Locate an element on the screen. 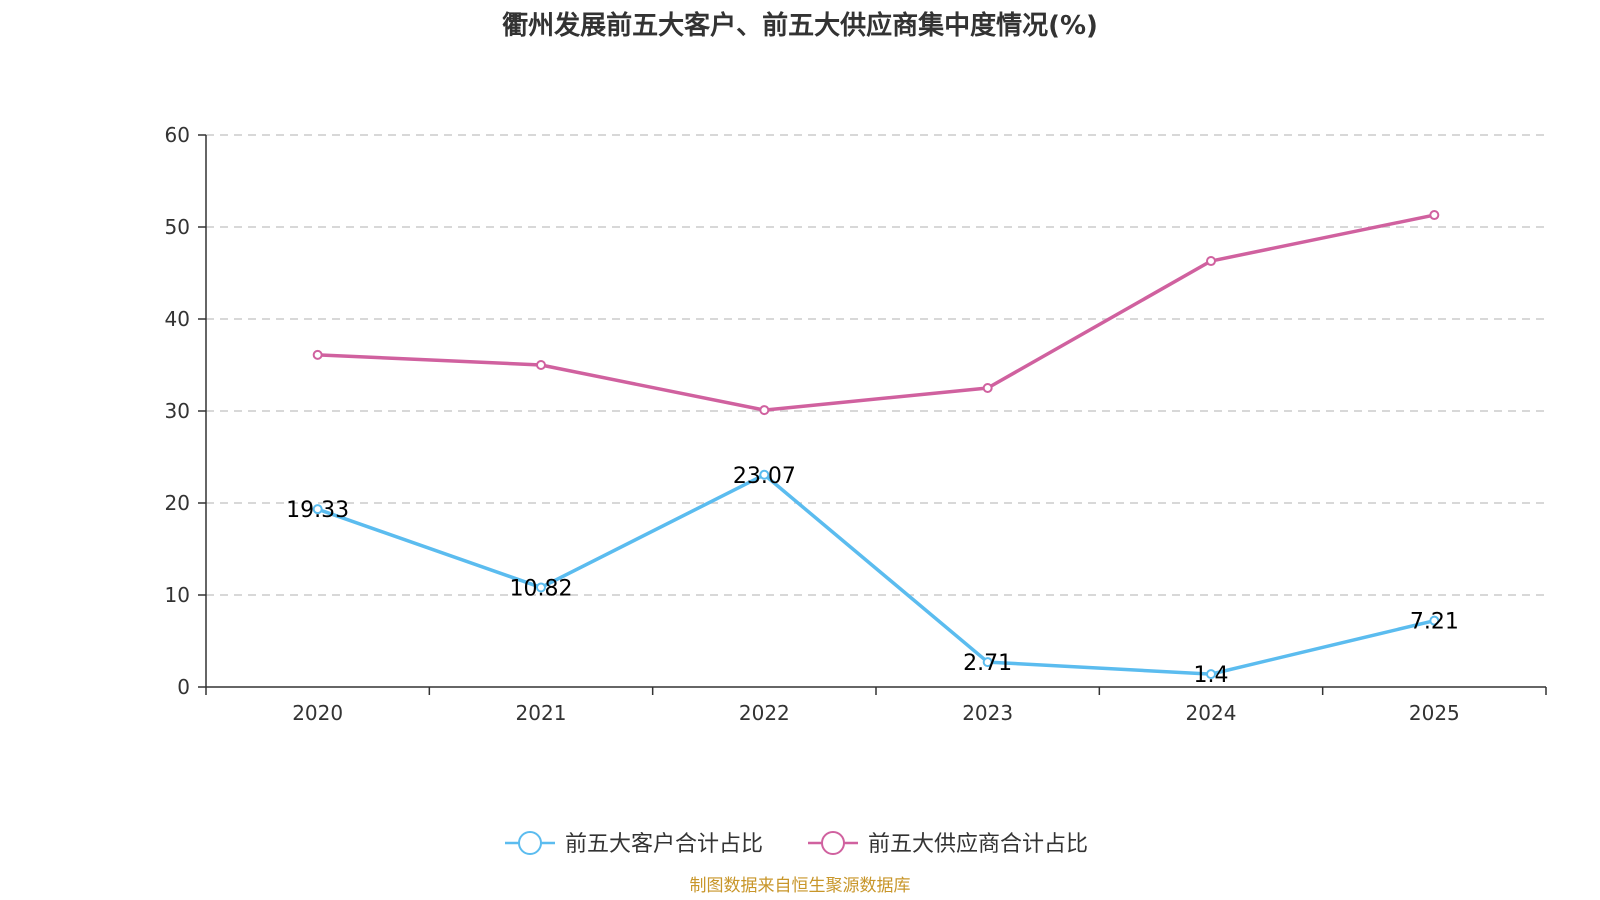  x-tick-label-2023: 2023 is located at coordinates (987, 713).